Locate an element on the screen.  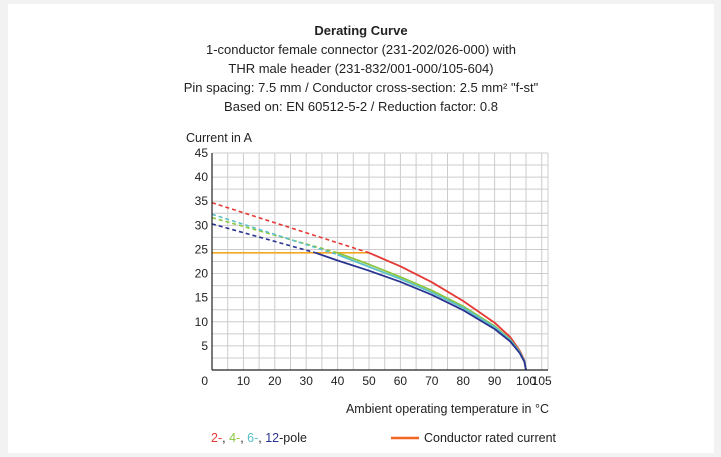
x-tick-label: 80 is located at coordinates (464, 381).